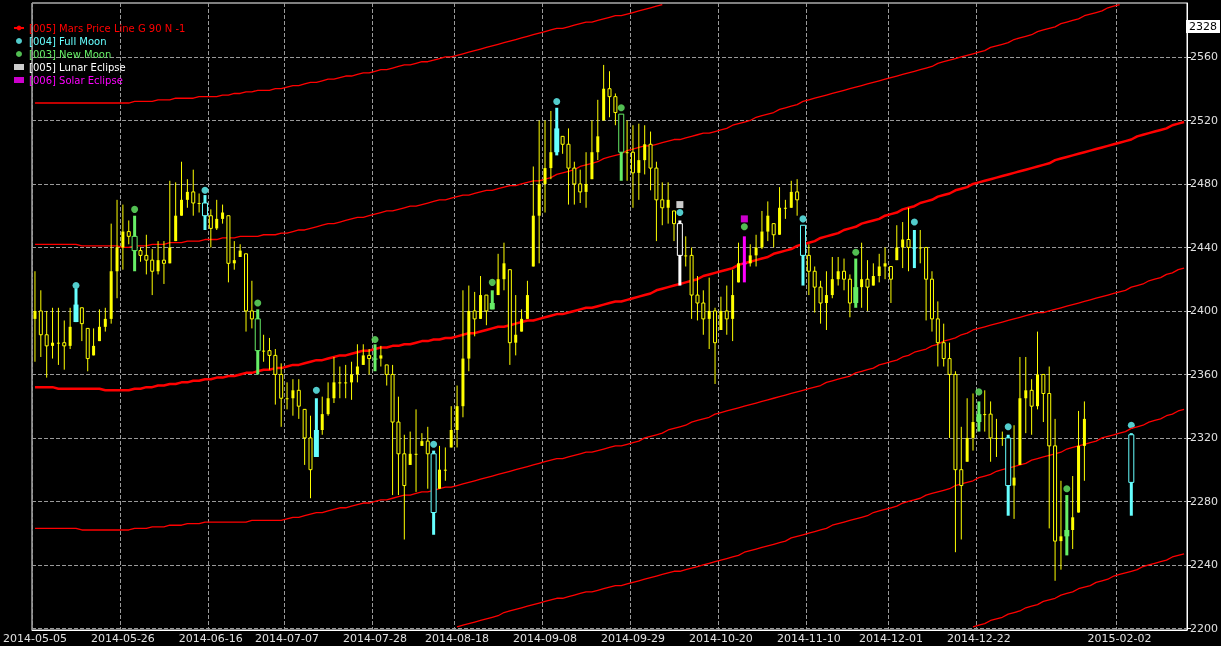  I want to click on x-tick-label: 2014-12-01, so click(890, 638).